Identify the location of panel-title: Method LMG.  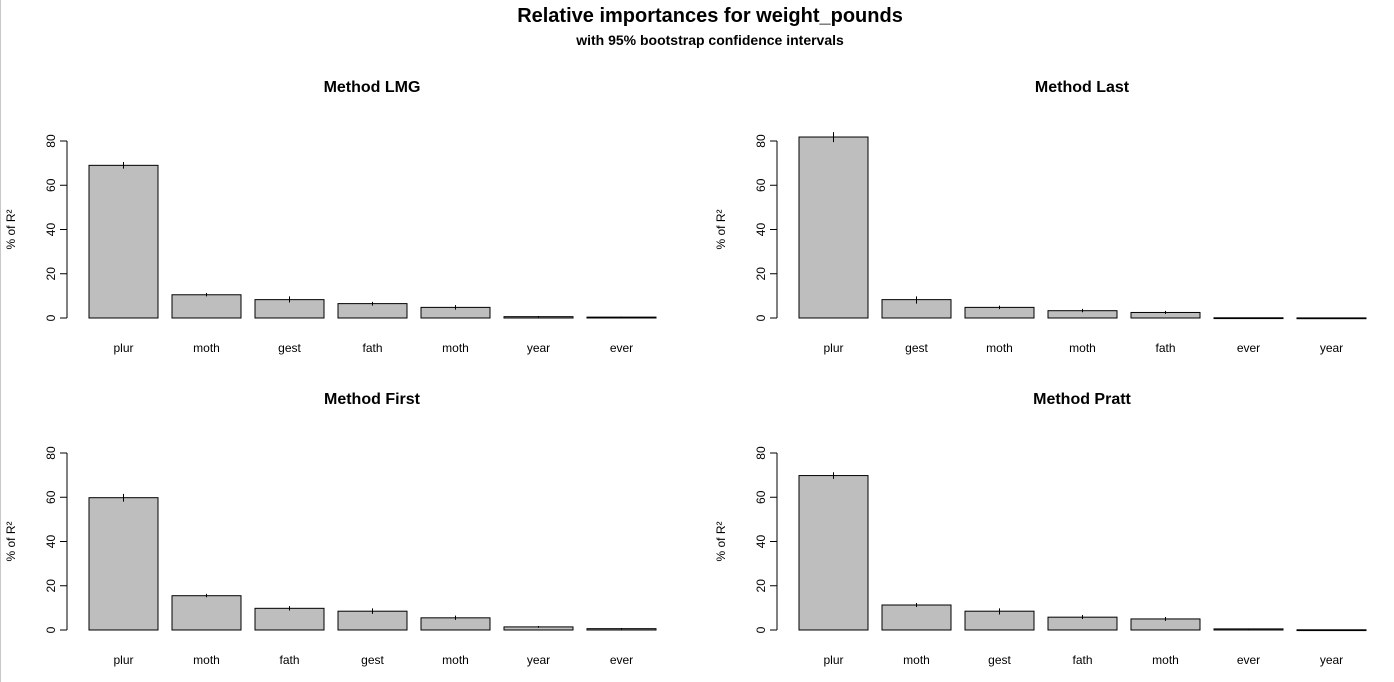
(372, 87).